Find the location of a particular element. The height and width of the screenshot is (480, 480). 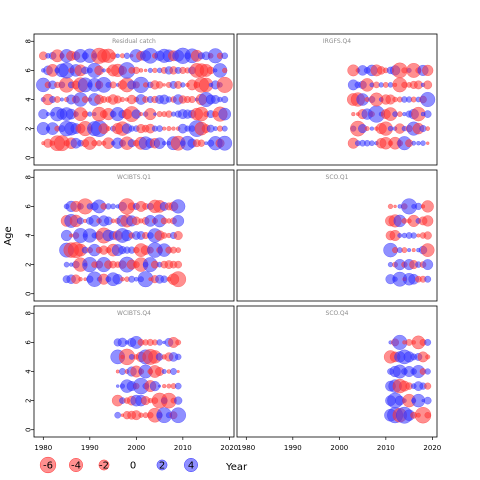

panel-1: Residual catch 0 2 4 6 8 is located at coordinates (130, 99).